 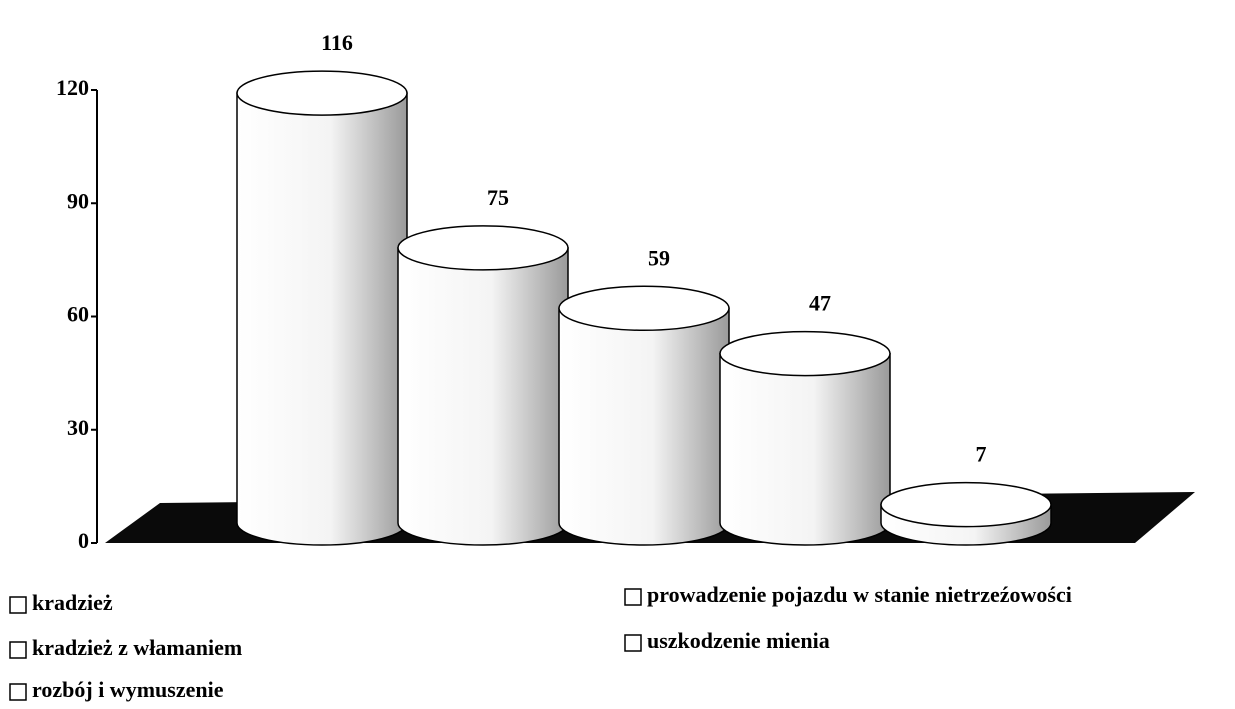 I want to click on y-tick-label: 90, so click(x=78, y=200).